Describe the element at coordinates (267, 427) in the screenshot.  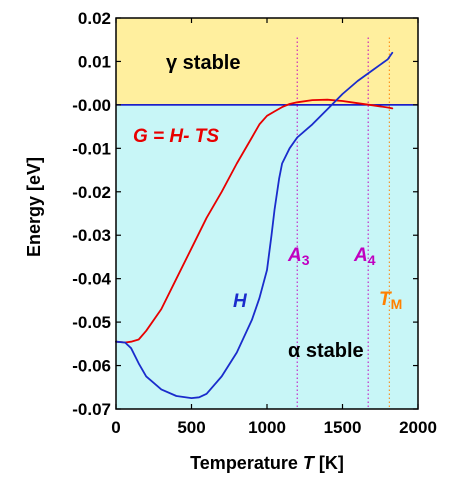
I see `x-tick-label: 1000` at that location.